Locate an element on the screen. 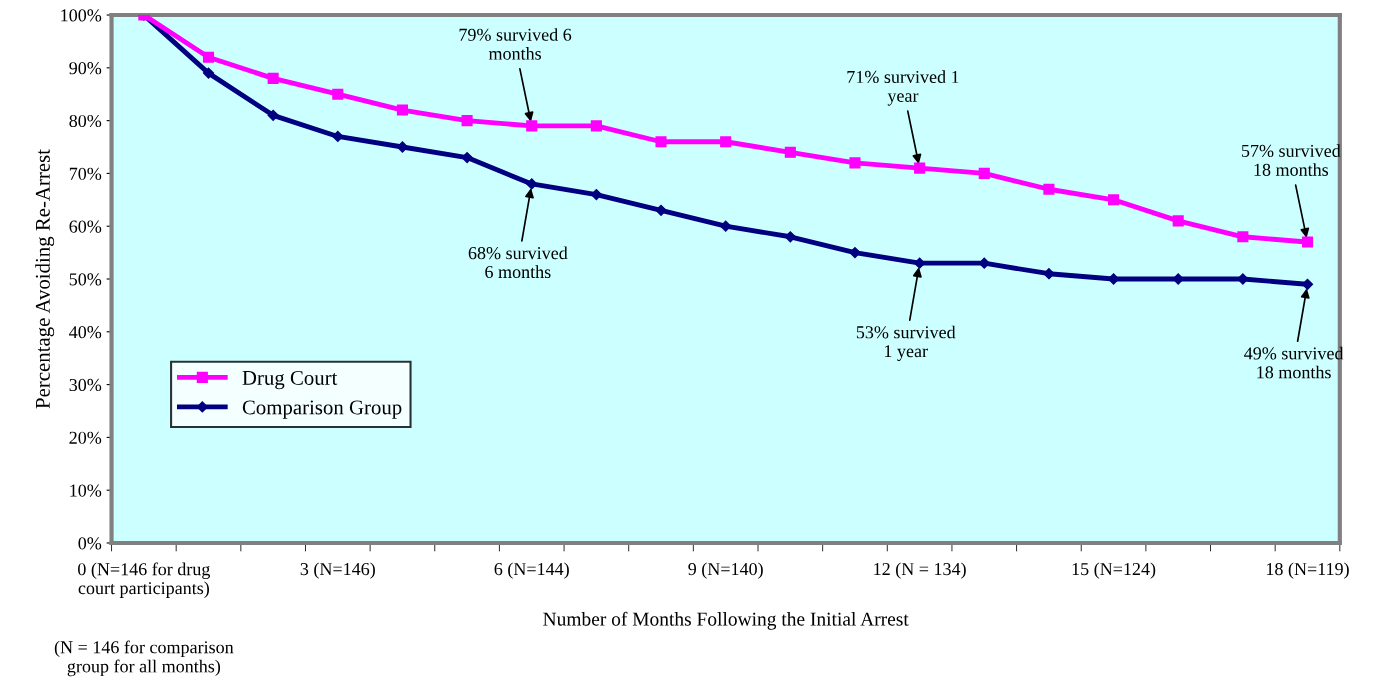 The height and width of the screenshot is (683, 1377). y-tick-label: 90% is located at coordinates (85, 68).